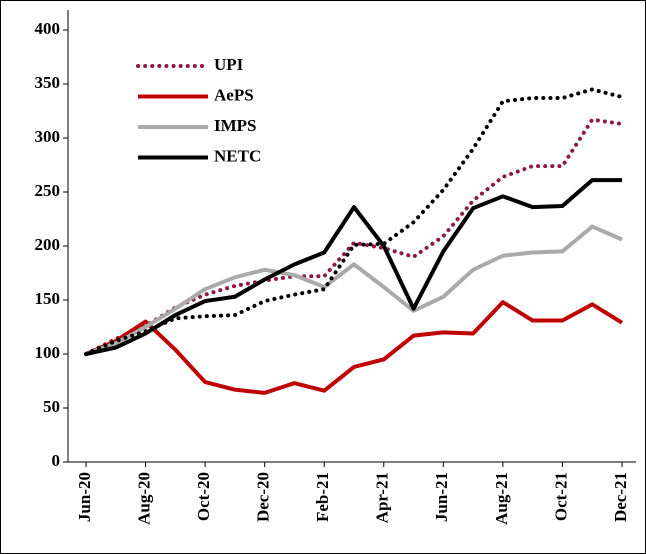 This screenshot has height=554, width=646. I want to click on legend-label: AePS, so click(234, 94).